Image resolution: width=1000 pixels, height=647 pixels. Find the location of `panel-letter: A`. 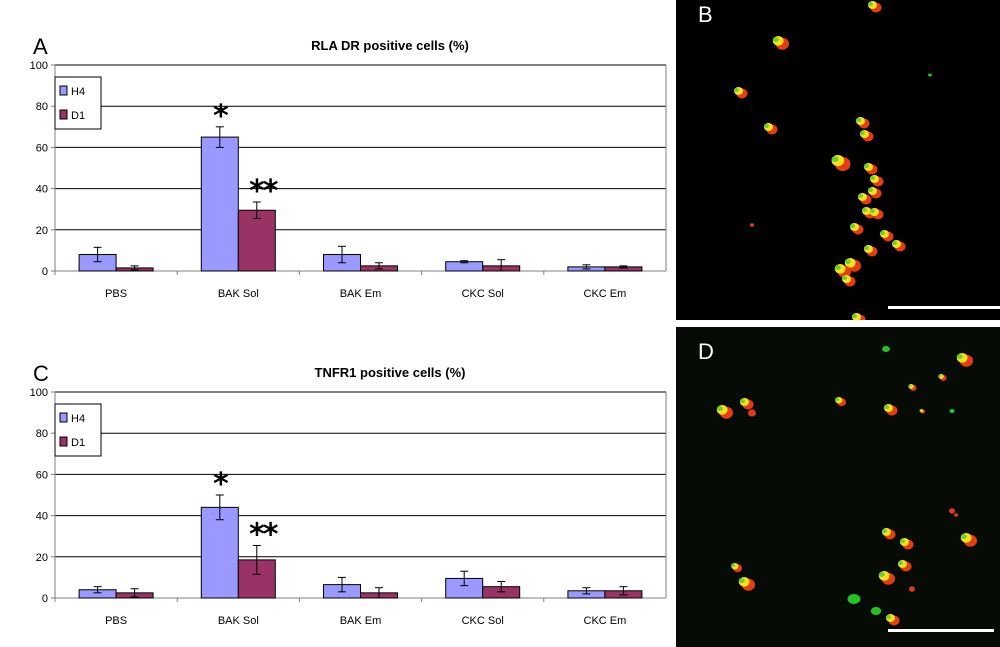

panel-letter: A is located at coordinates (40, 46).